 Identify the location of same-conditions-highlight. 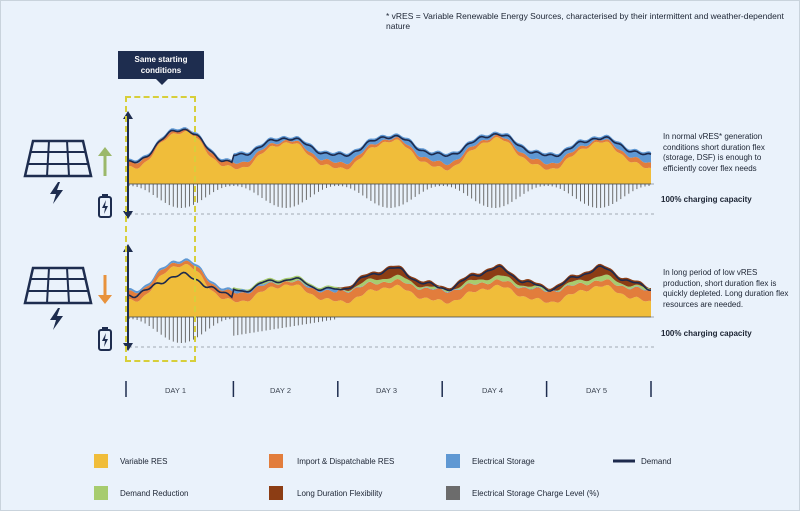
(160, 229).